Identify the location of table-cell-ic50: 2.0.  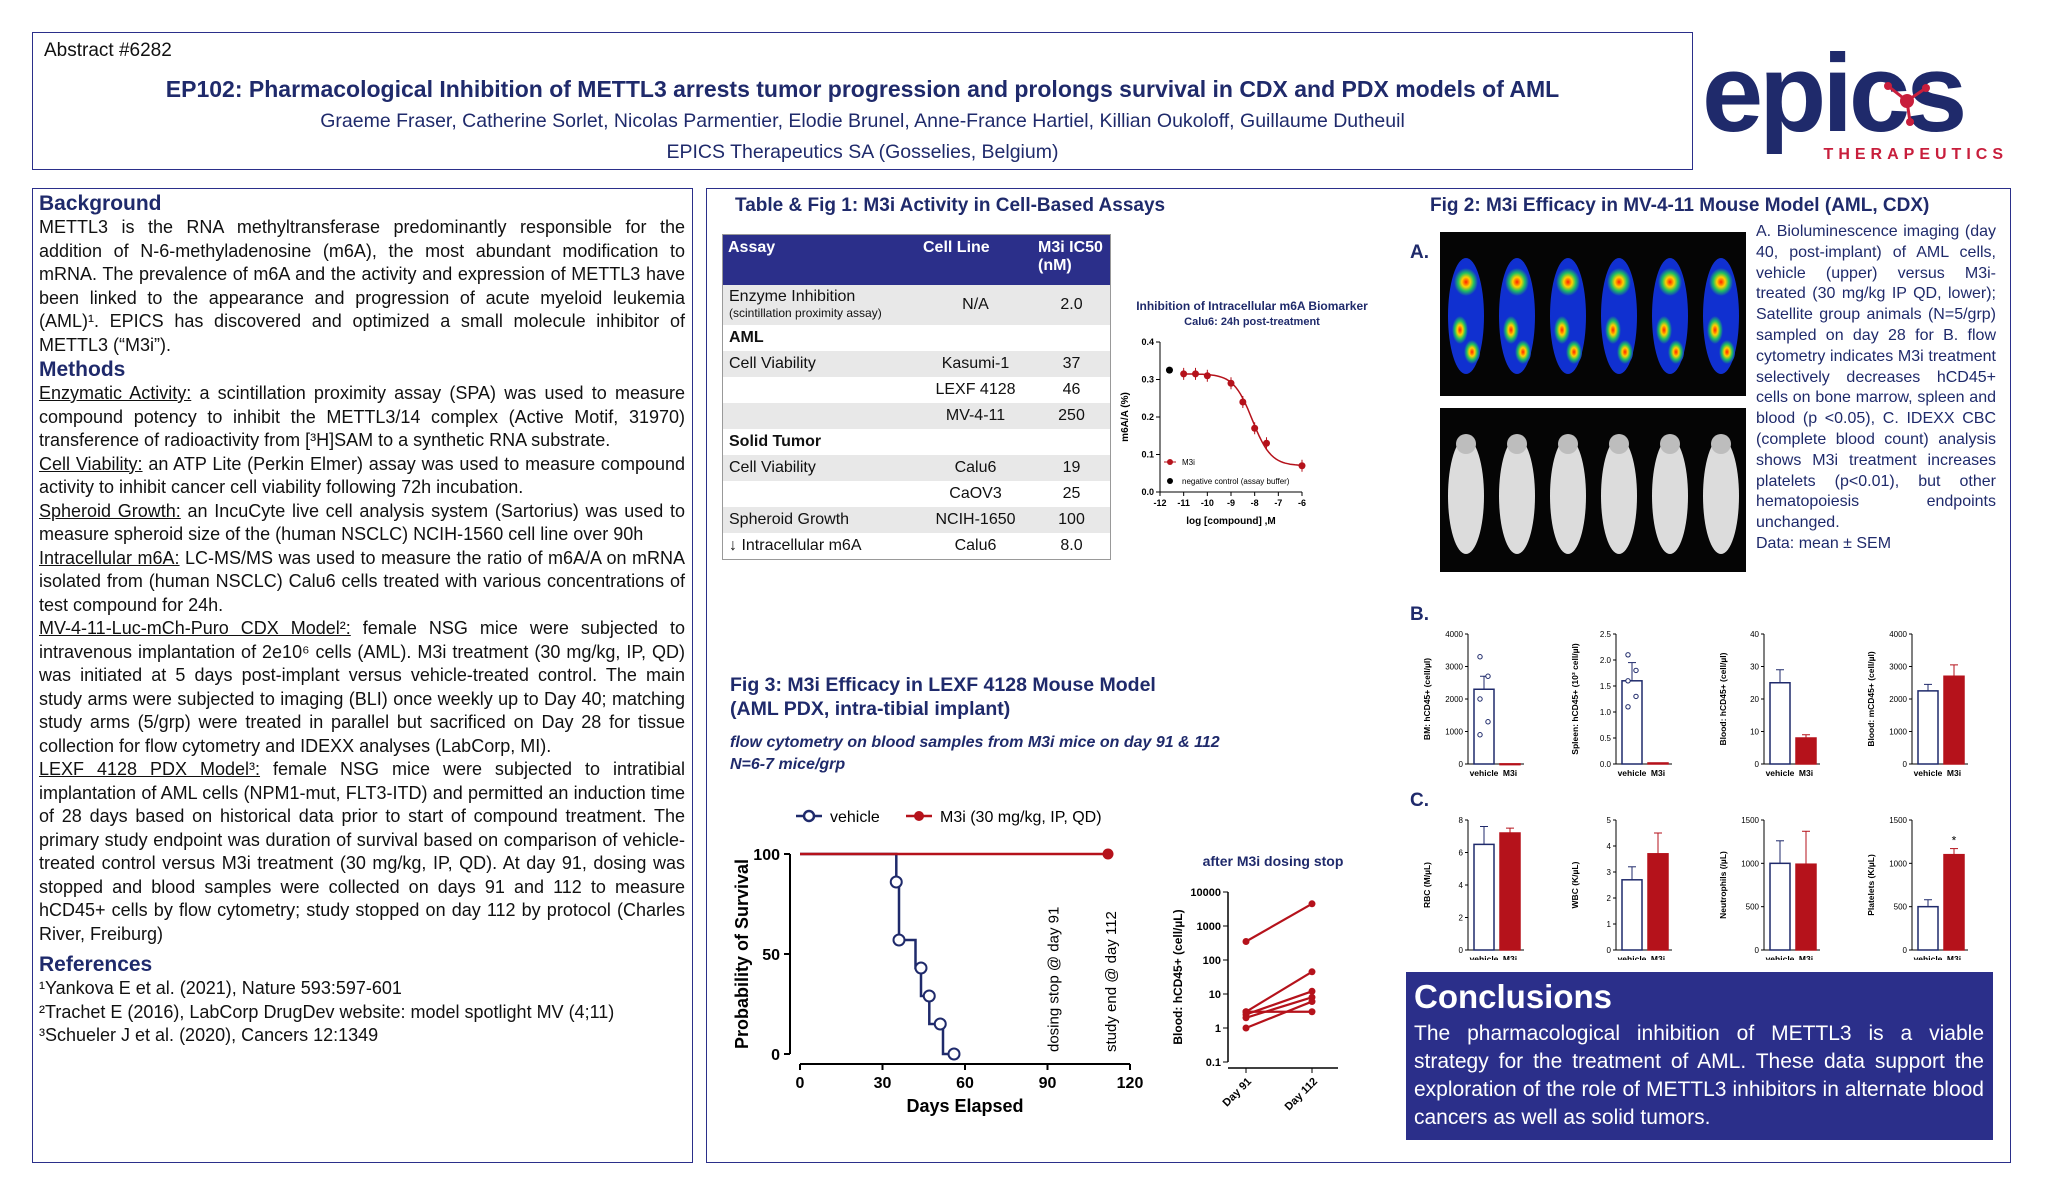
(1072, 305).